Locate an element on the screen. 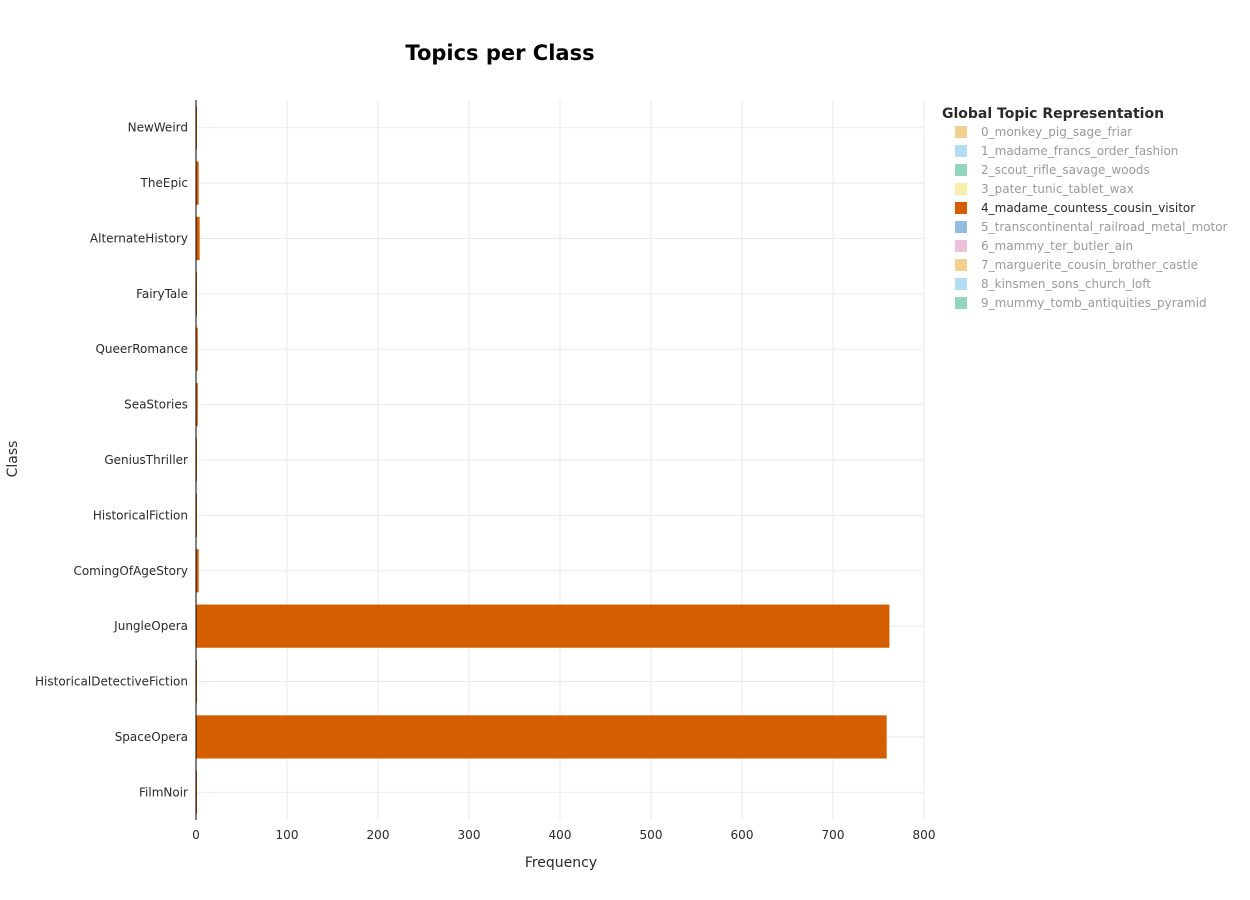 The height and width of the screenshot is (900, 1250). x-tick-label: 600 is located at coordinates (742, 835).